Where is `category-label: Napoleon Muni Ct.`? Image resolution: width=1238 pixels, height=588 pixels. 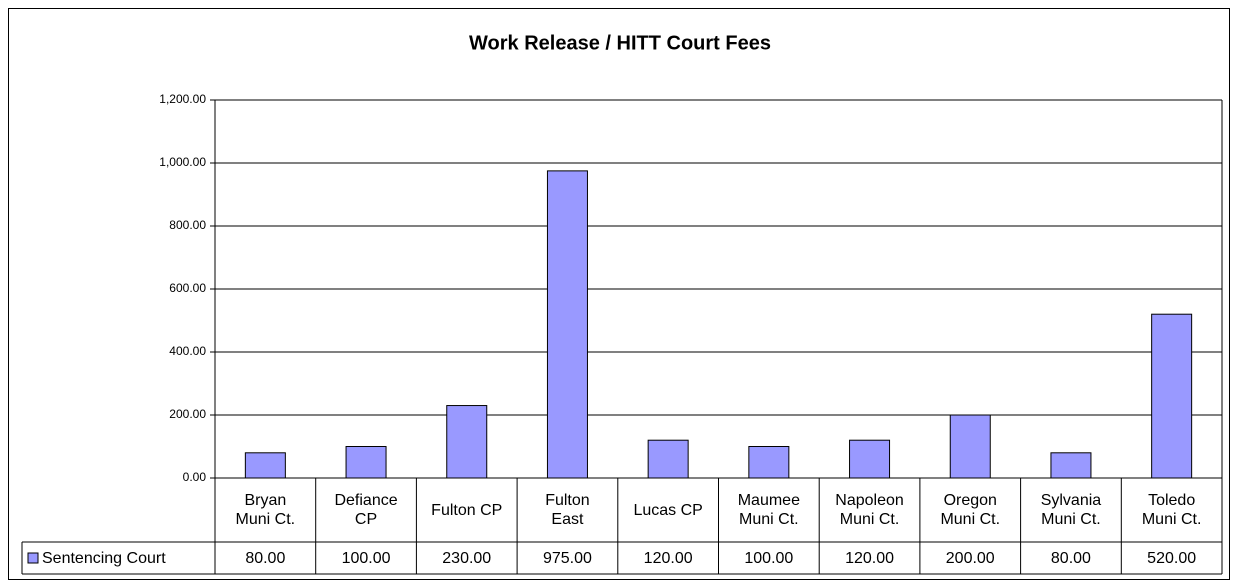 category-label: Napoleon Muni Ct. is located at coordinates (869, 510).